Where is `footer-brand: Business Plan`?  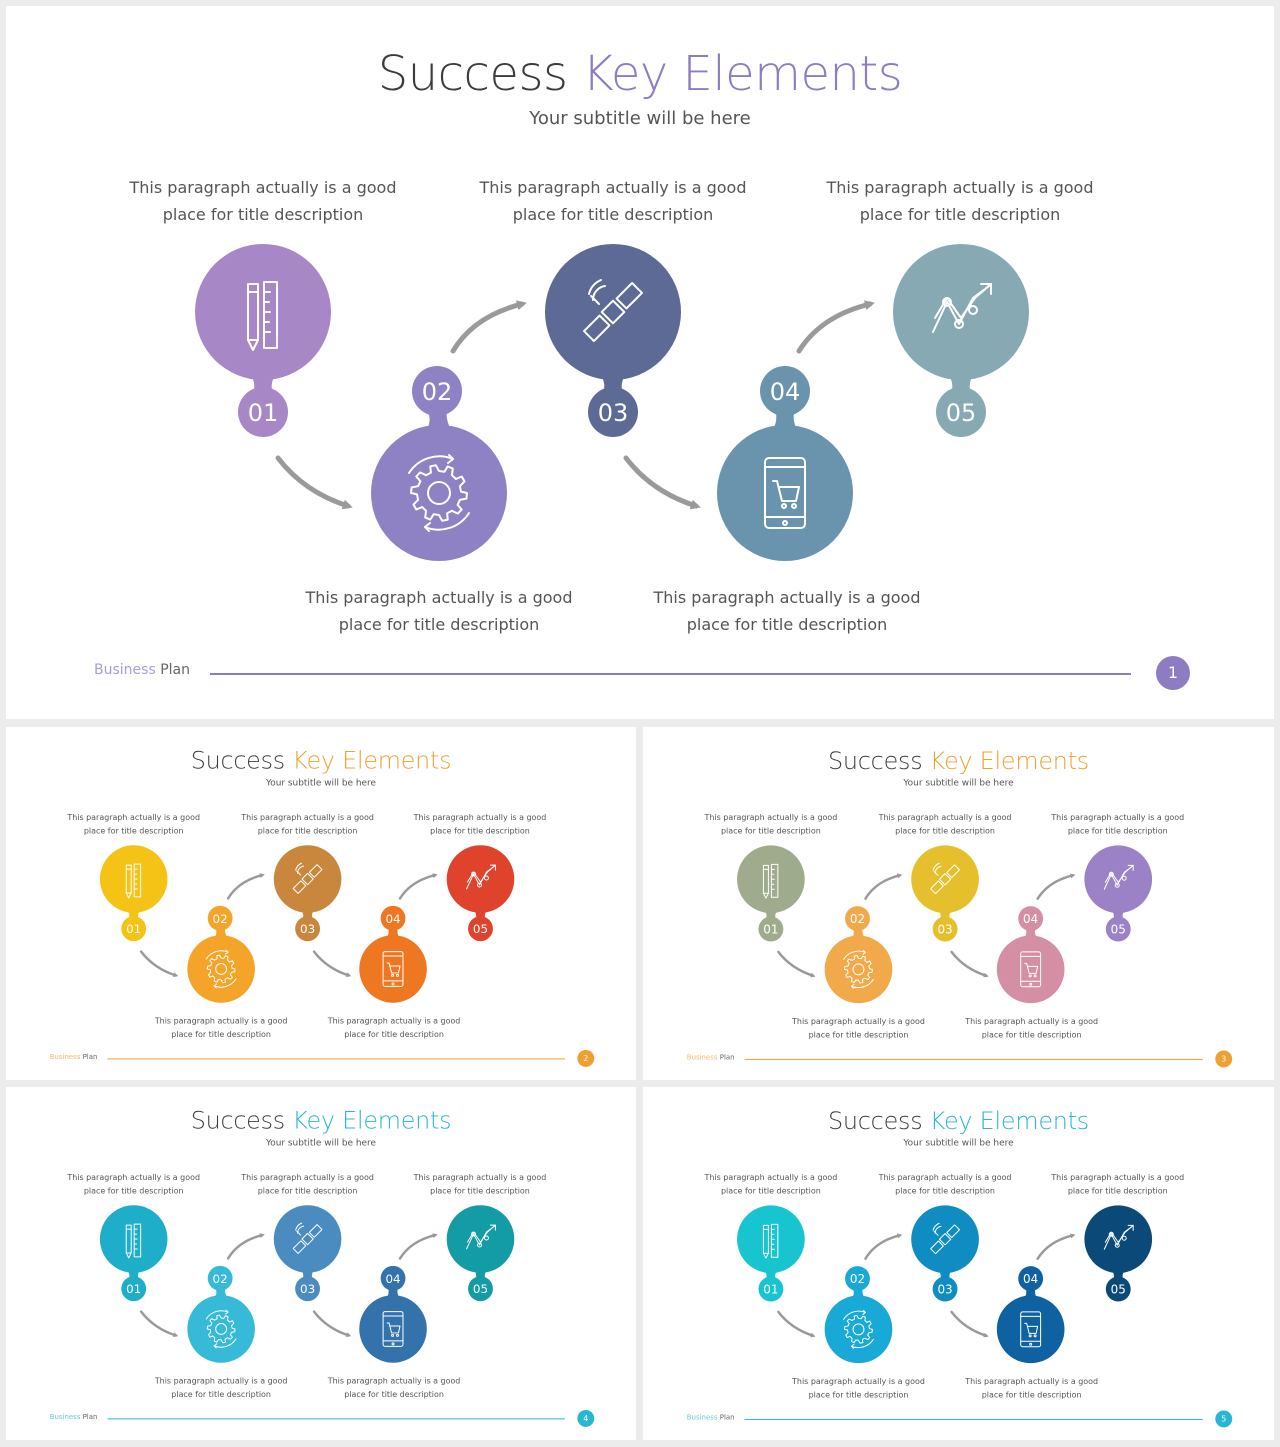
footer-brand: Business Plan is located at coordinates (142, 670).